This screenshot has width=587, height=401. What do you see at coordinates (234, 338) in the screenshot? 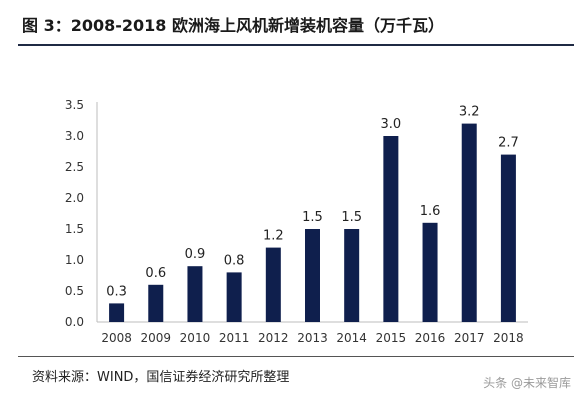
I see `x-tick-label-2011: 2011` at bounding box center [234, 338].